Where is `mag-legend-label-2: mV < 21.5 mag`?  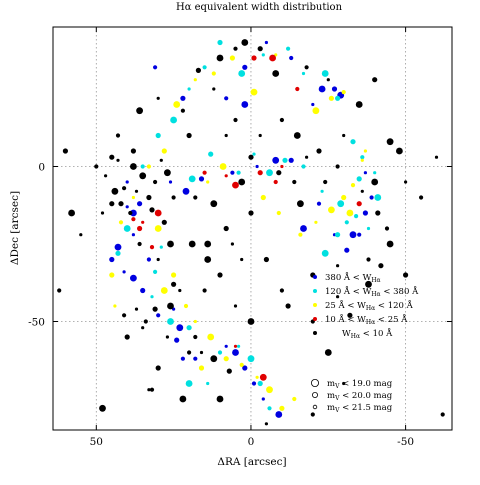 mag-legend-label-2: mV < 21.5 mag is located at coordinates (360, 408).